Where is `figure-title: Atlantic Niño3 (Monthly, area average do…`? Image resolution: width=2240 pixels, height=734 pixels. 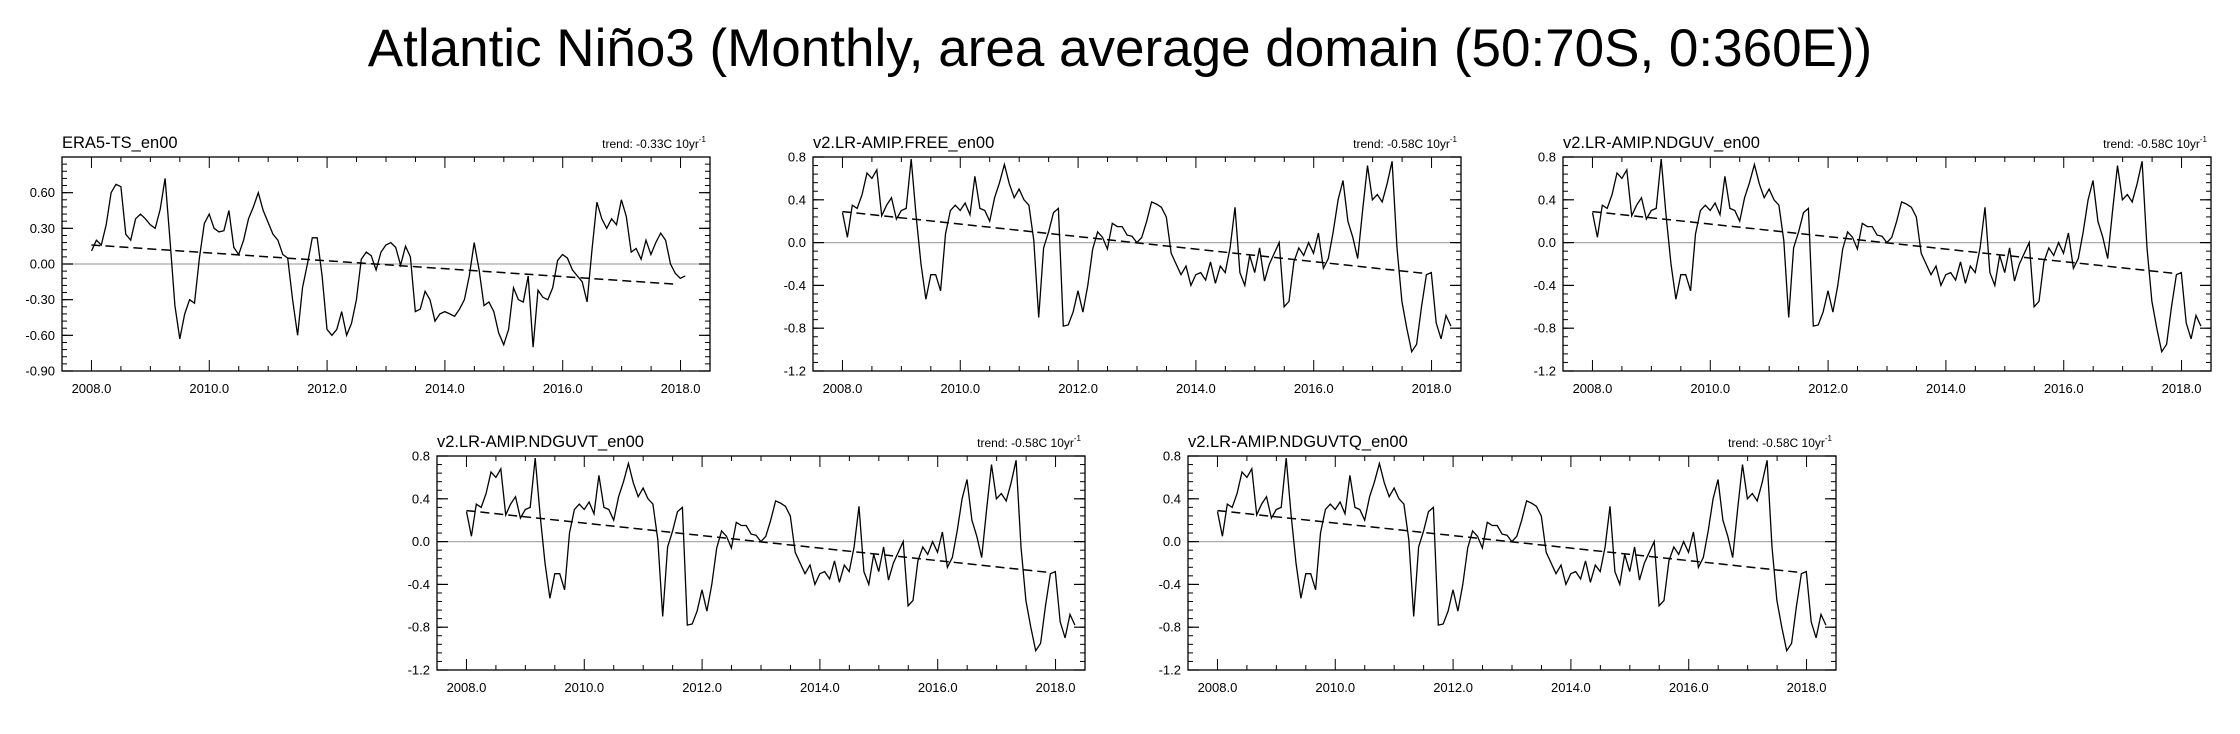
figure-title: Atlantic Niño3 (Monthly, area average do… is located at coordinates (1120, 48).